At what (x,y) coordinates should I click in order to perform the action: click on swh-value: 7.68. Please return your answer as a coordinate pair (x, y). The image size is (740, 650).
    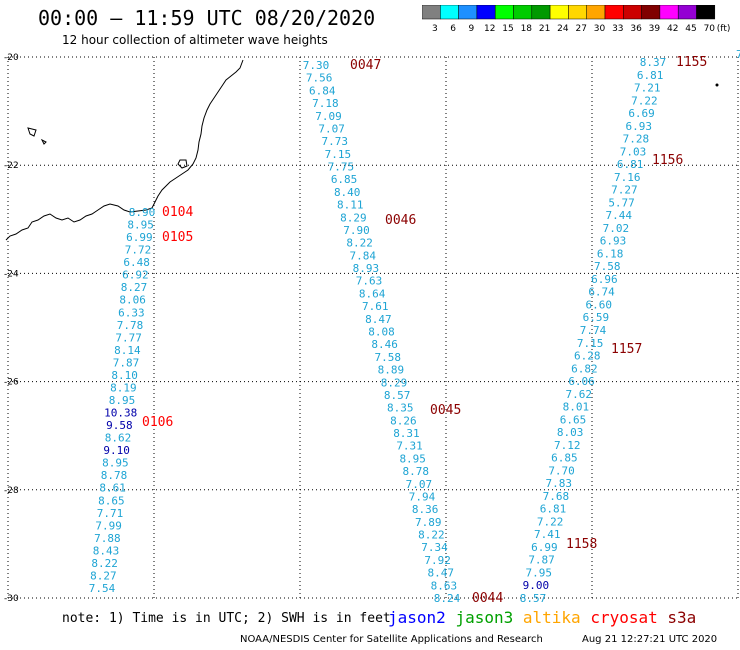
    Looking at the image, I should click on (556, 496).